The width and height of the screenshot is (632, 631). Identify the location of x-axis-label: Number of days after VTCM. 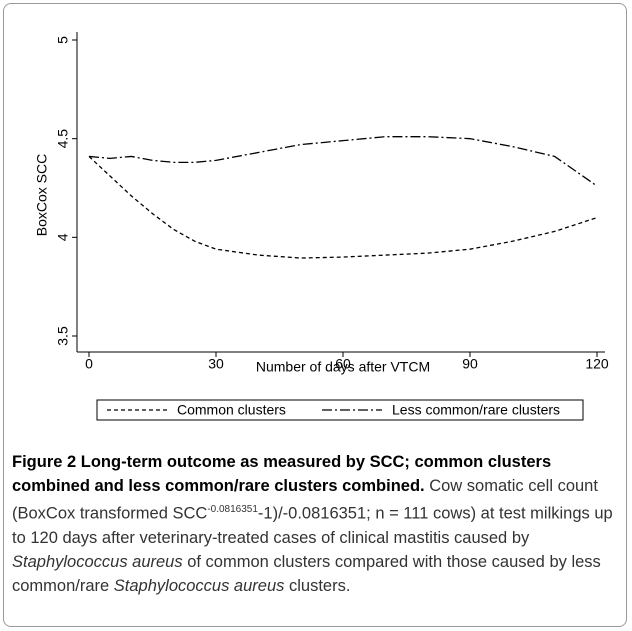
(343, 367).